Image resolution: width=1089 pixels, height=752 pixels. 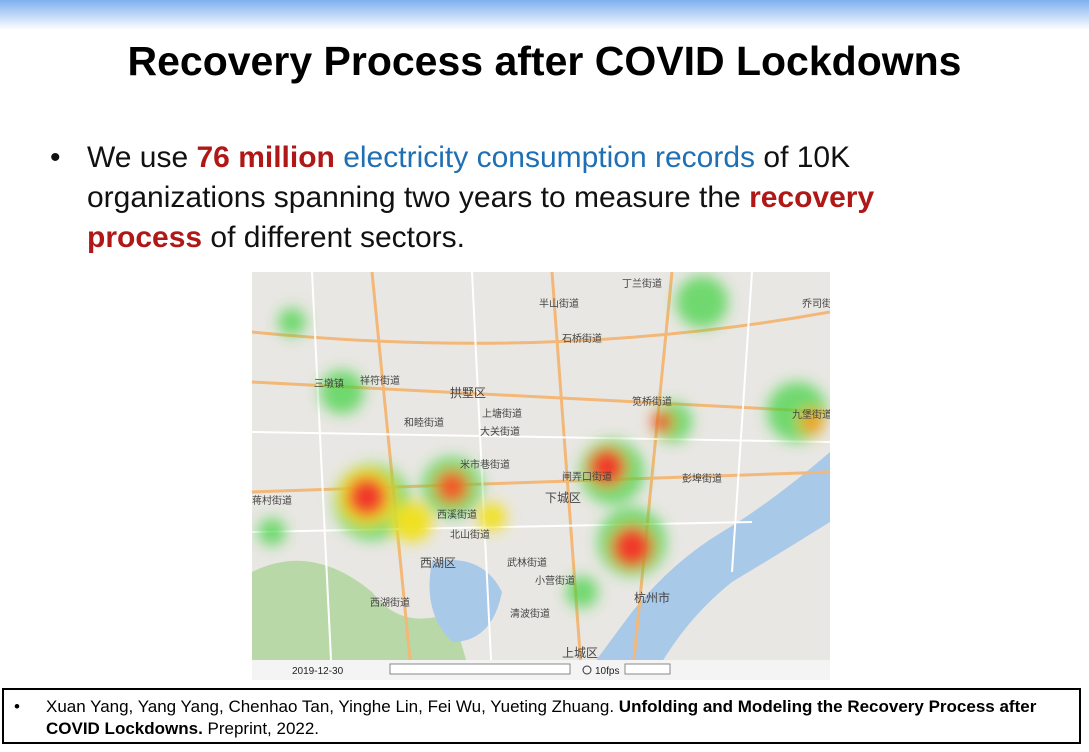 I want to click on map-label: 闸弄口街道, so click(x=587, y=476).